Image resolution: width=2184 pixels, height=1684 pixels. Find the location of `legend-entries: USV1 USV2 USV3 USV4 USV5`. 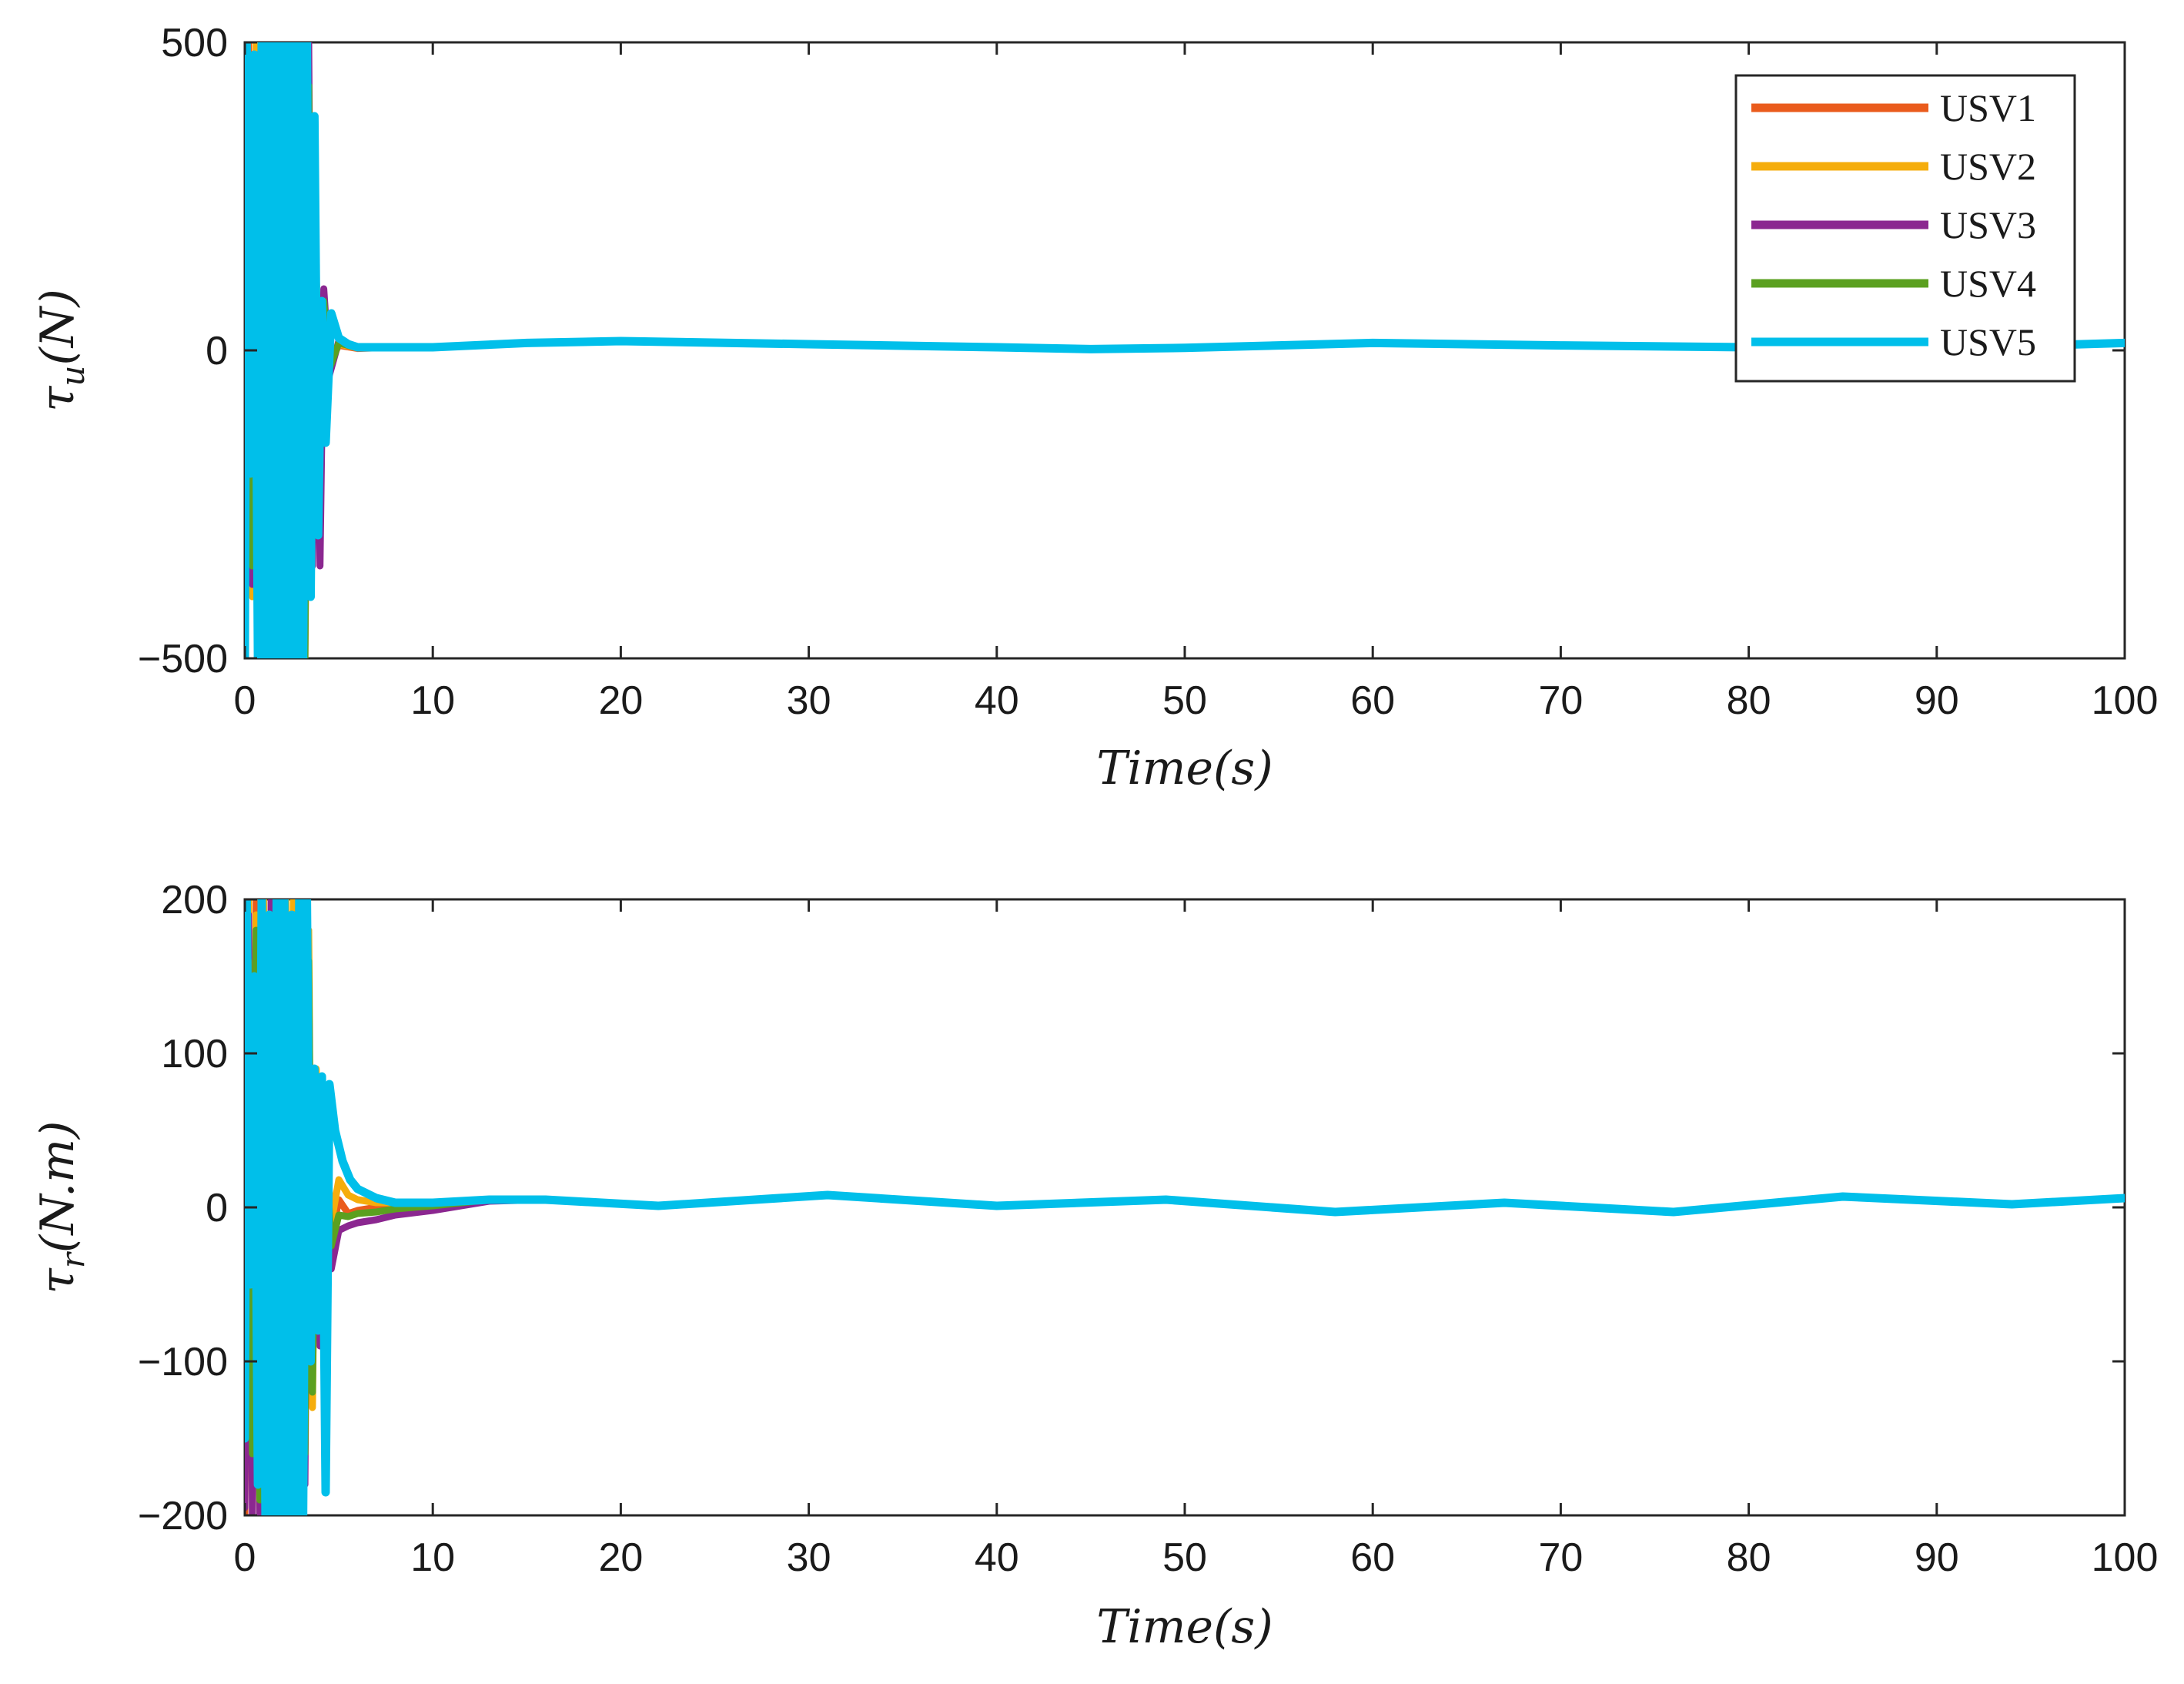

legend-entries: USV1 USV2 USV3 USV4 USV5 is located at coordinates (1894, 224).